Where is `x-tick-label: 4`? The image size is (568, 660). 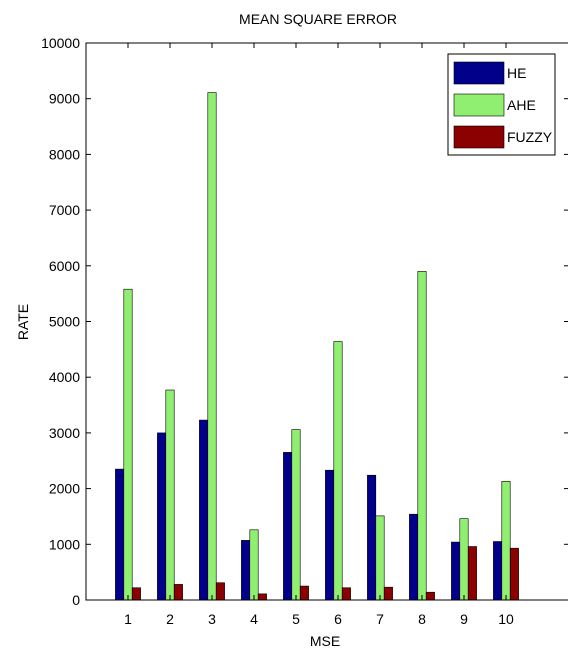 x-tick-label: 4 is located at coordinates (254, 619).